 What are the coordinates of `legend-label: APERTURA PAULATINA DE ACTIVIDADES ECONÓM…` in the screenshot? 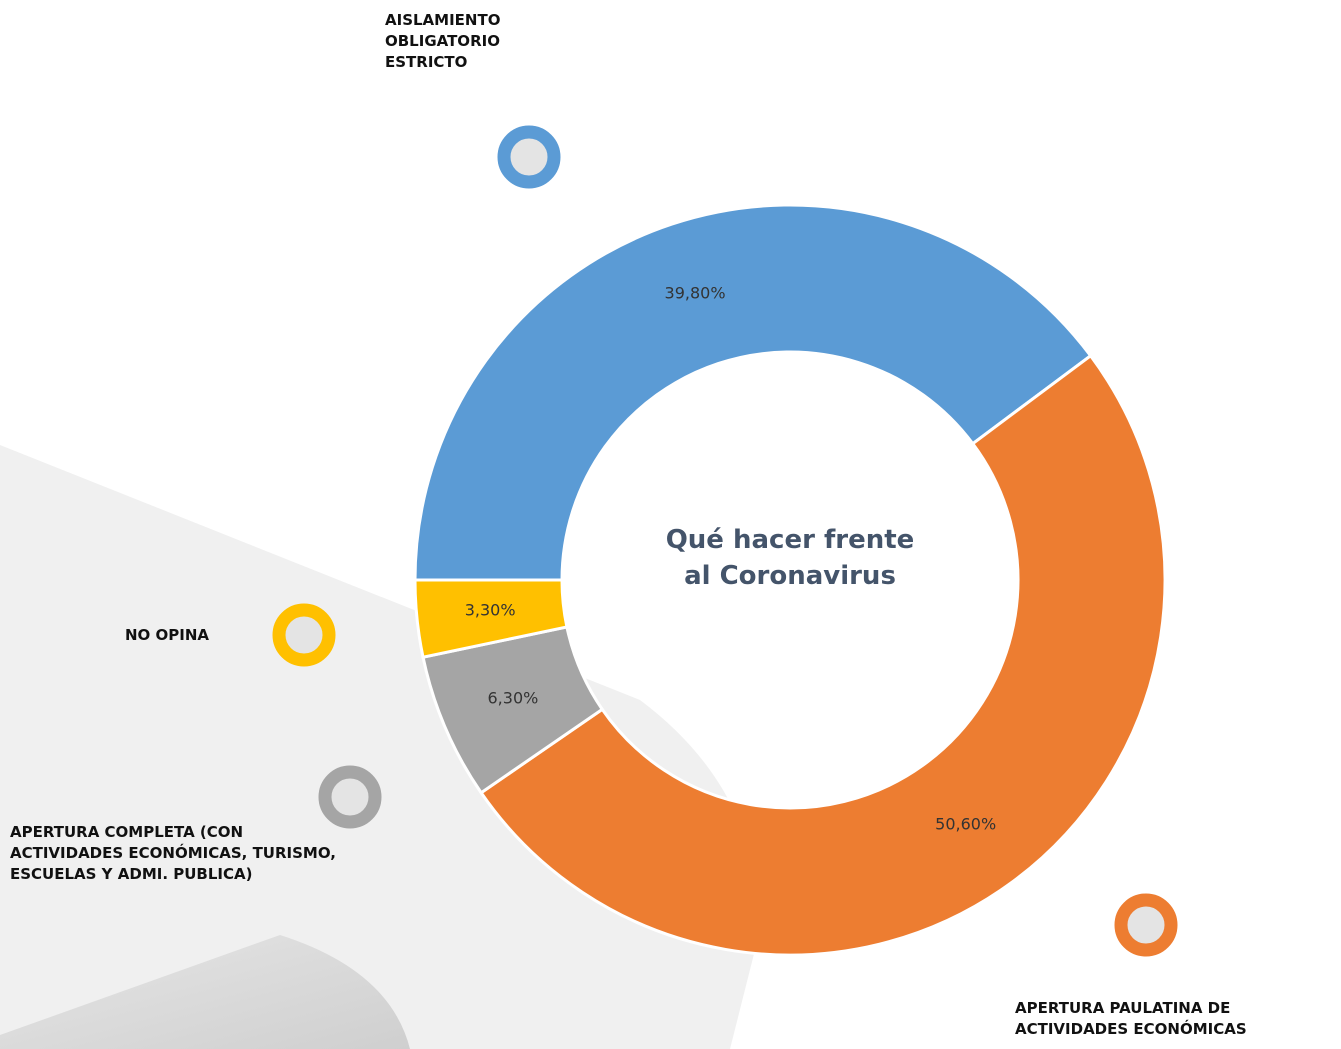 It's located at (1131, 1018).